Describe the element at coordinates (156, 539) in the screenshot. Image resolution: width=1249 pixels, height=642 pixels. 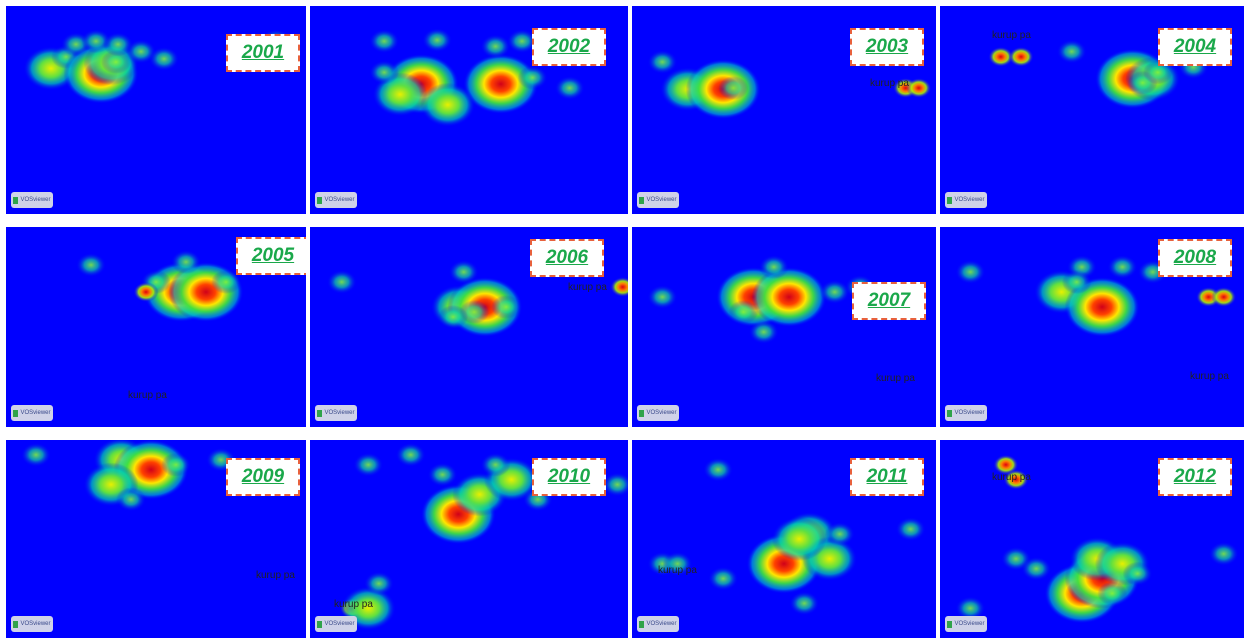
I see `heatmap-panel-2009: 2009 kurup pa VOSviewer` at that location.